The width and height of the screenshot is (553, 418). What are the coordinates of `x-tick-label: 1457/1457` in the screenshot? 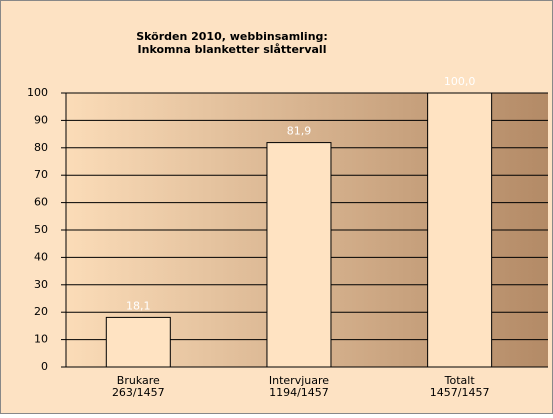 It's located at (460, 392).